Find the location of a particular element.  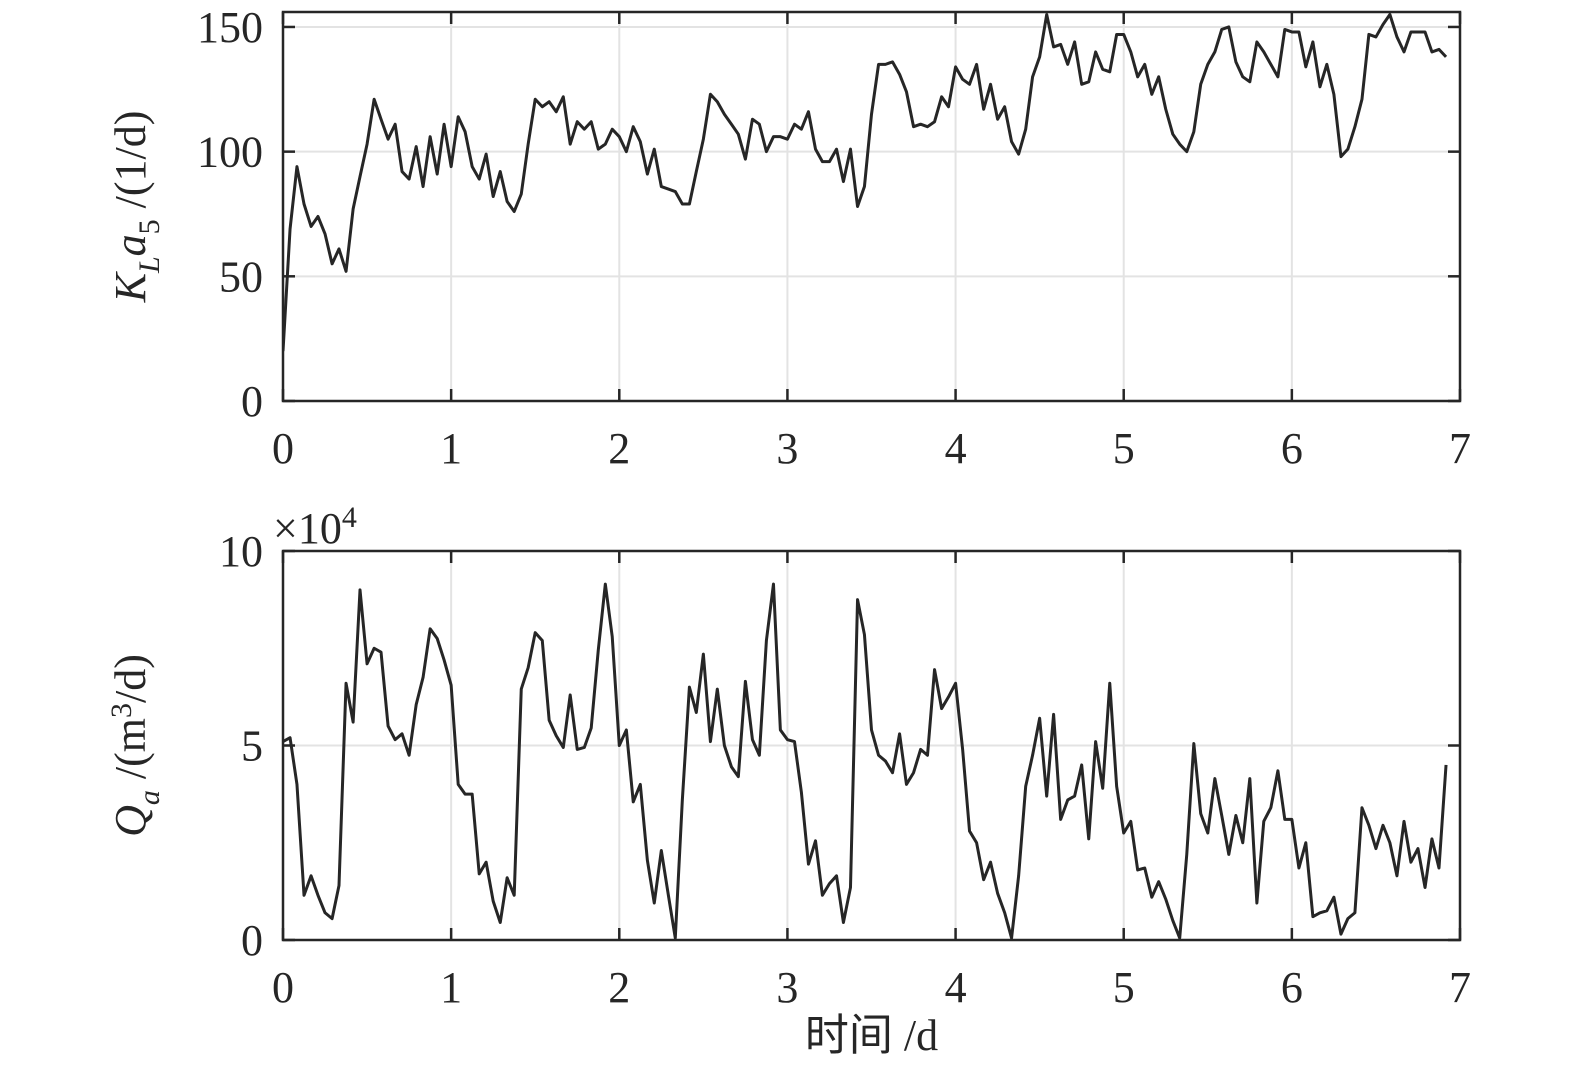

y-tick-label: 100 is located at coordinates (230, 152).